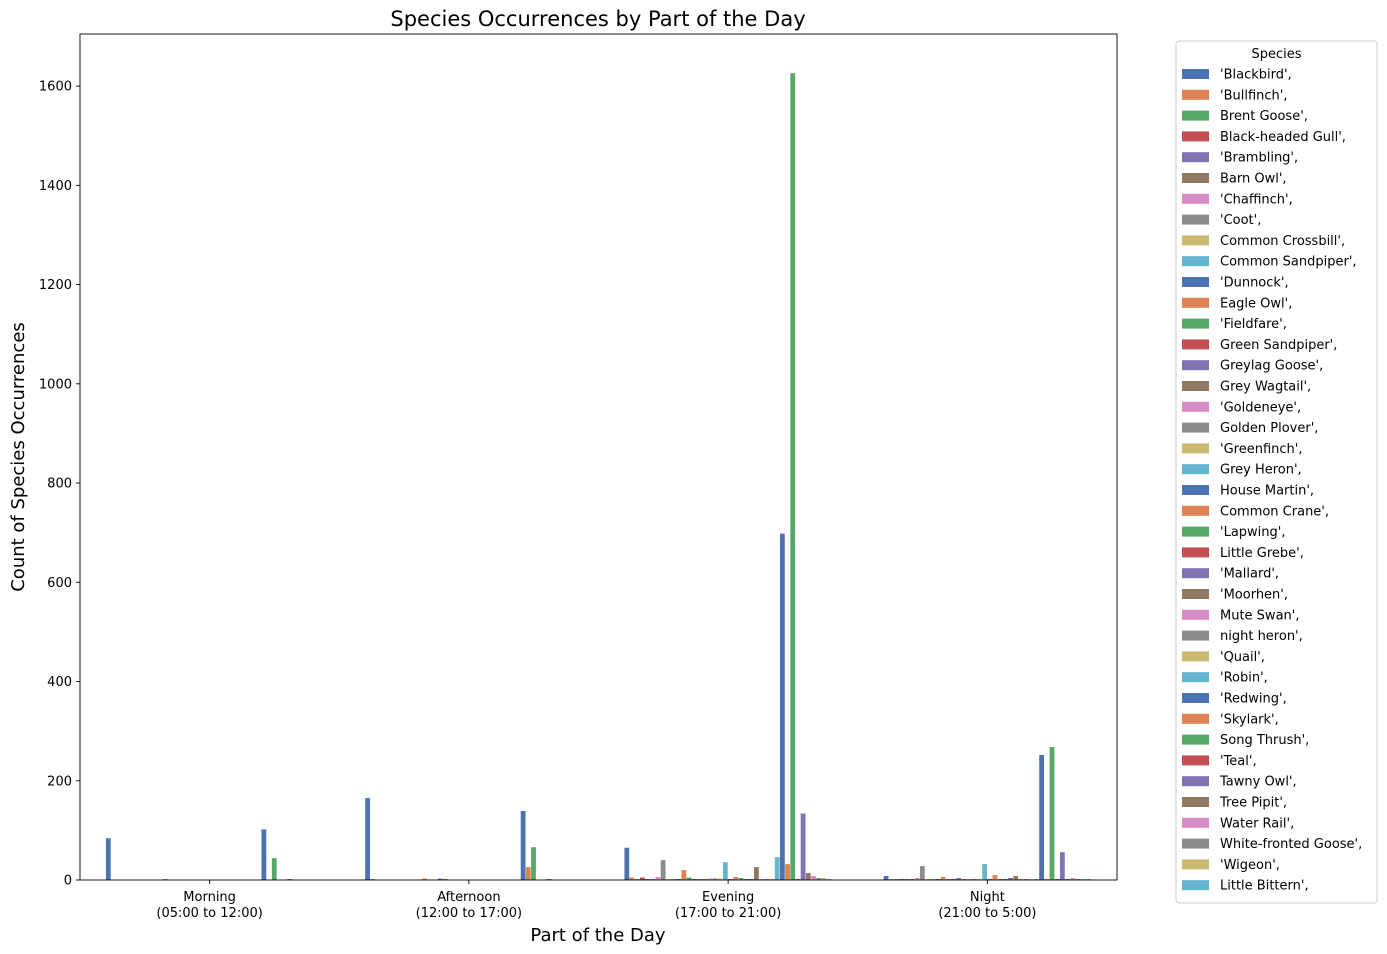 The height and width of the screenshot is (954, 1387). What do you see at coordinates (1276, 472) in the screenshot?
I see `legend-frame` at bounding box center [1276, 472].